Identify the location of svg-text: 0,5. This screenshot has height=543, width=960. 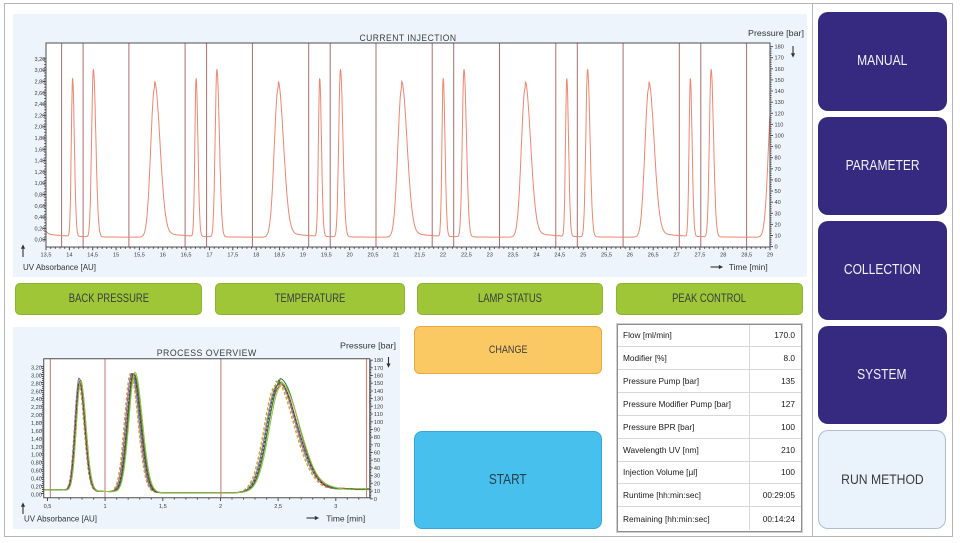
(48, 507).